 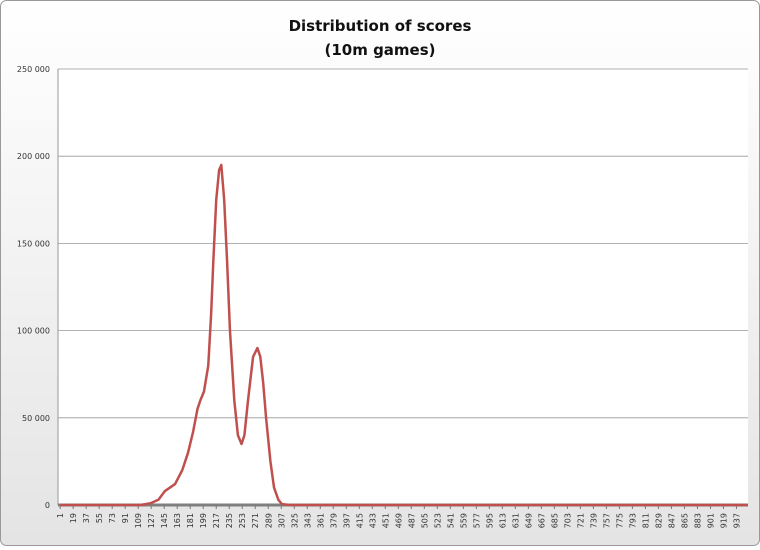 What do you see at coordinates (424, 520) in the screenshot?
I see `x-tick-label: 505` at bounding box center [424, 520].